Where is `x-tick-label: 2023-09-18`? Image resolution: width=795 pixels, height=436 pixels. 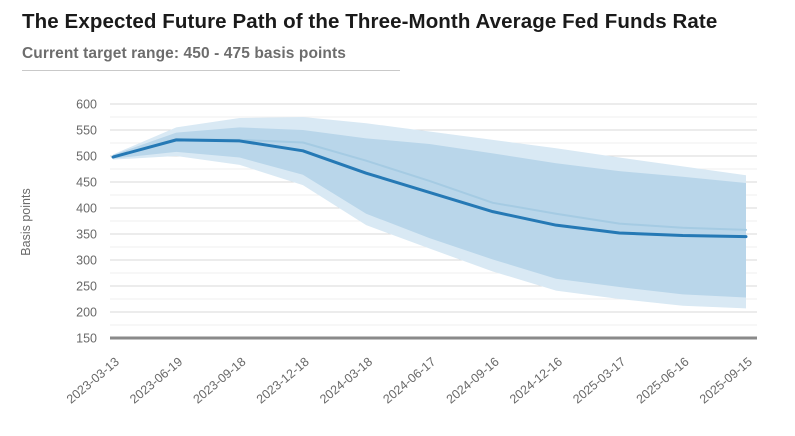
x-tick-label: 2023-09-18 is located at coordinates (220, 381).